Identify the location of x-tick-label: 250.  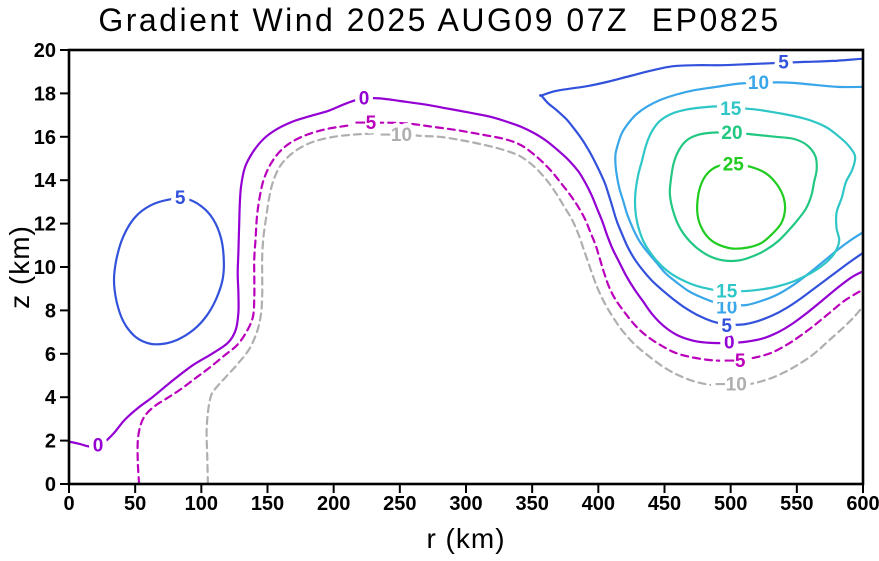
(399, 504).